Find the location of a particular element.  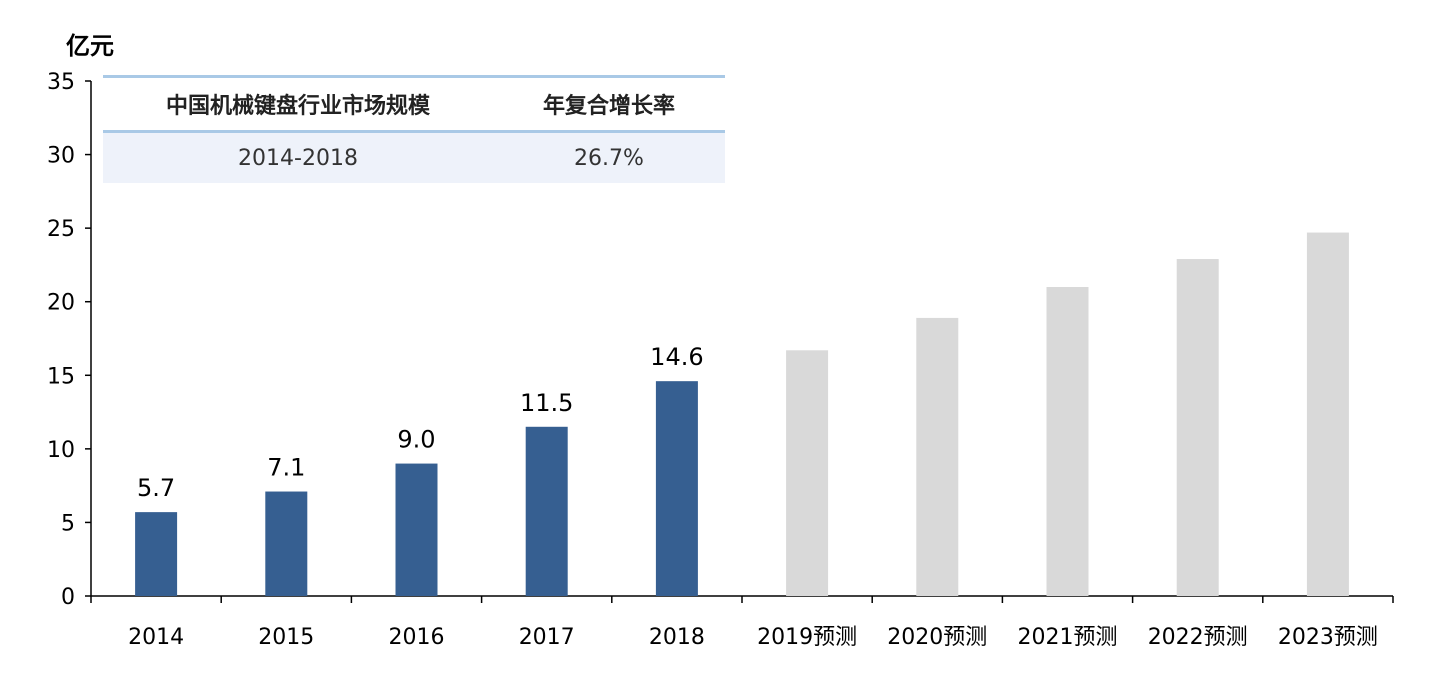

table-cell-cagr-value: 26.7% is located at coordinates (609, 158).